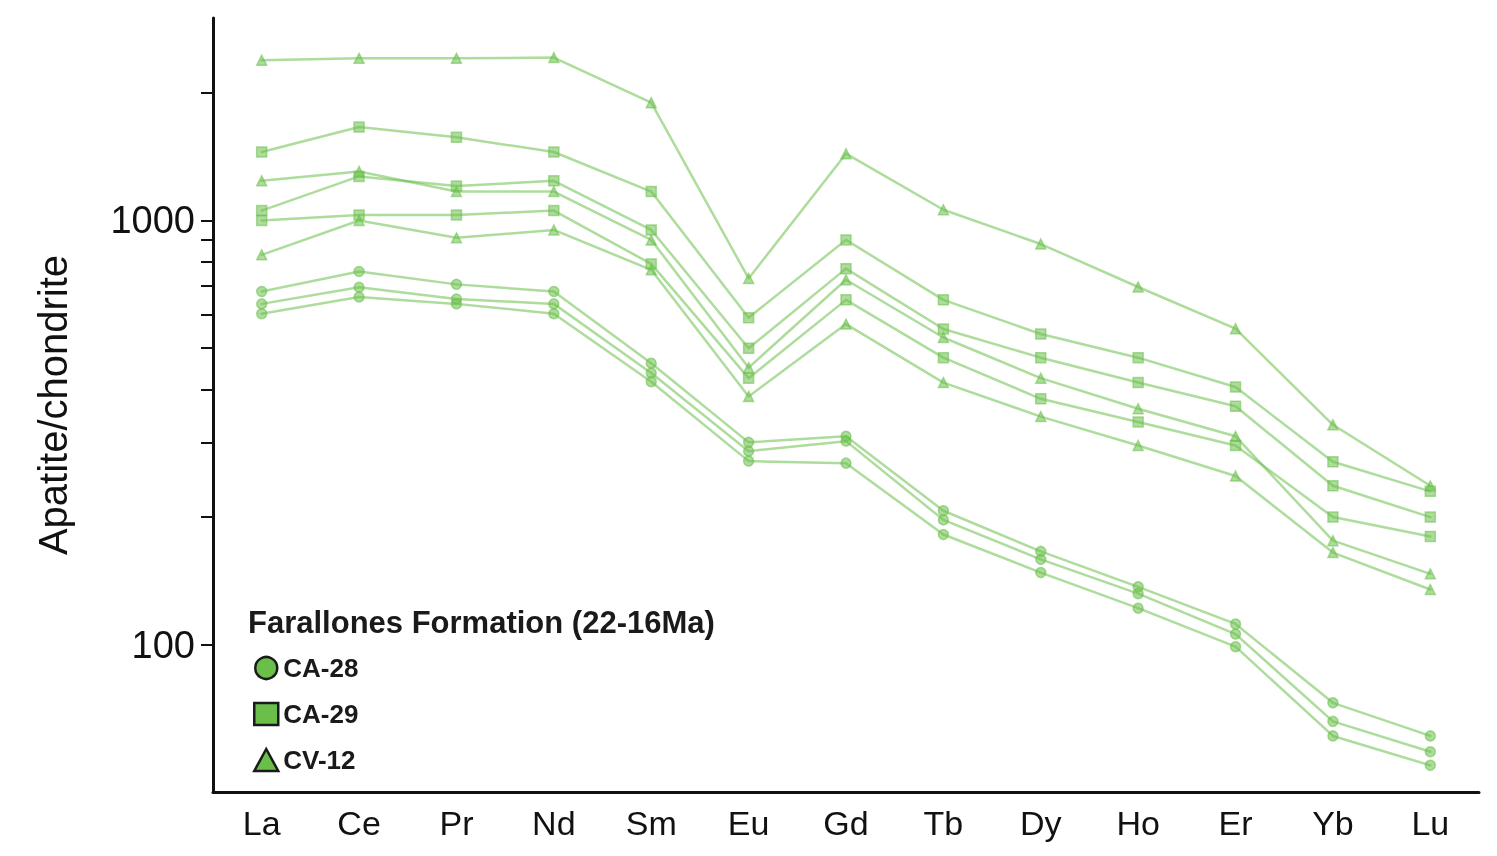 The width and height of the screenshot is (1497, 856). Describe the element at coordinates (319, 760) in the screenshot. I see `legend-label: CV-12` at that location.